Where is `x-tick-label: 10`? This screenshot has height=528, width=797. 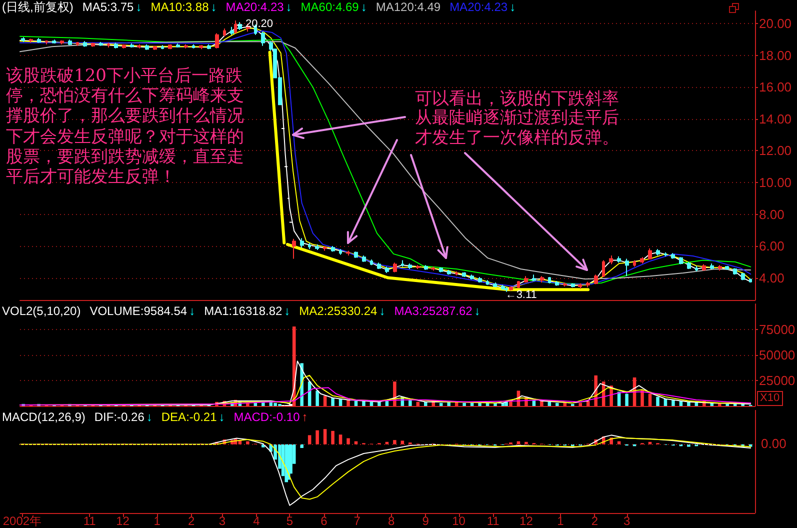
x-tick-label: 10 is located at coordinates (459, 521).